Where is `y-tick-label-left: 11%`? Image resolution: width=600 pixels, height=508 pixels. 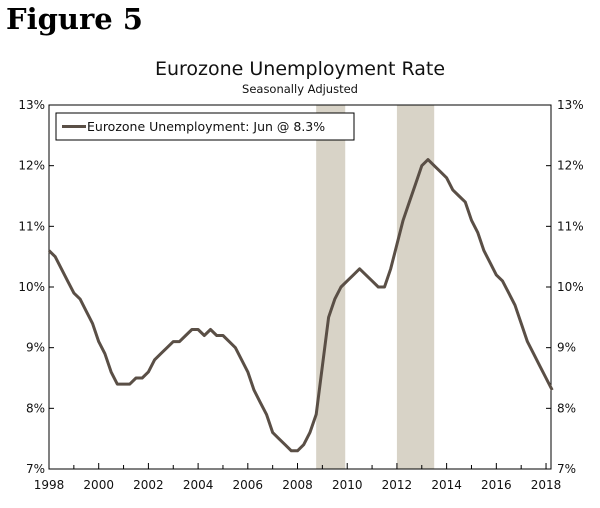
y-tick-label-left: 11% is located at coordinates (31, 226).